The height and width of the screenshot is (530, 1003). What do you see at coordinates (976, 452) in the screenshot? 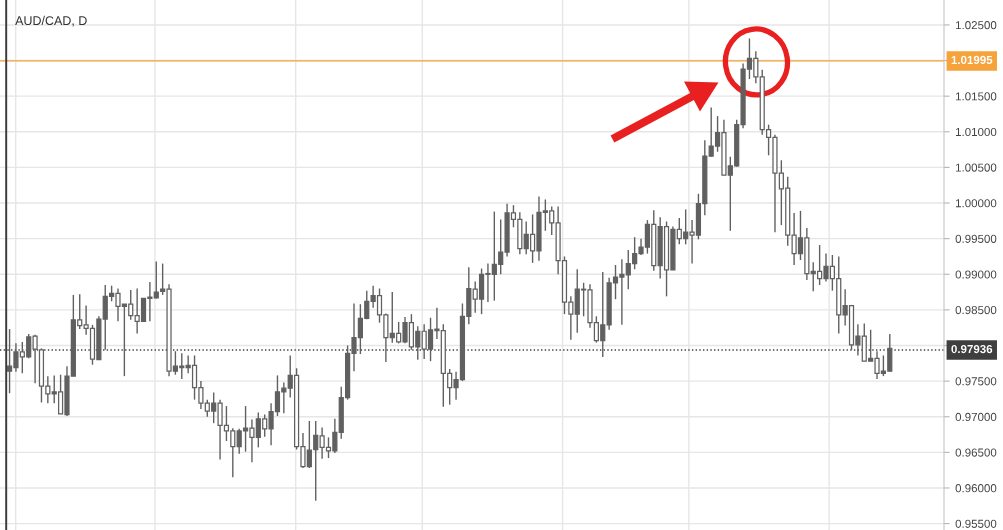
I see `y-tick-label: 0.96500` at bounding box center [976, 452].